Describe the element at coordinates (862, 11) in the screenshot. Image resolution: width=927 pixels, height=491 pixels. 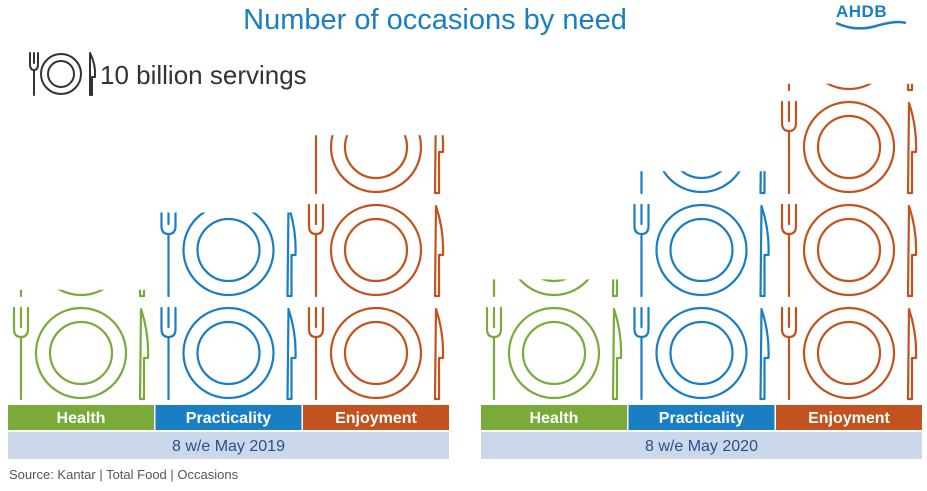
I see `logo-text: AHDB` at that location.